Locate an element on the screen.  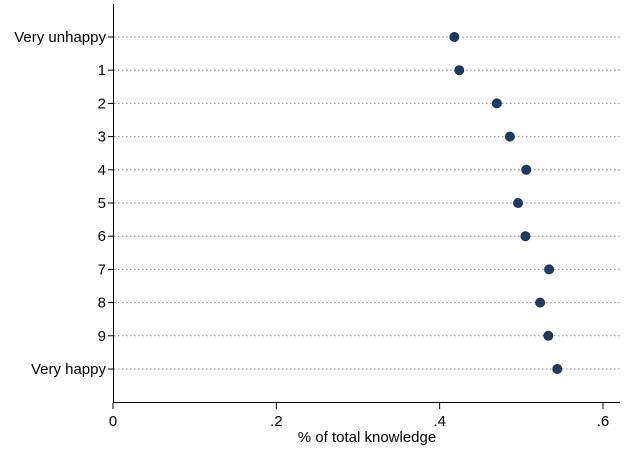
x-tick-label: .2 is located at coordinates (276, 421).